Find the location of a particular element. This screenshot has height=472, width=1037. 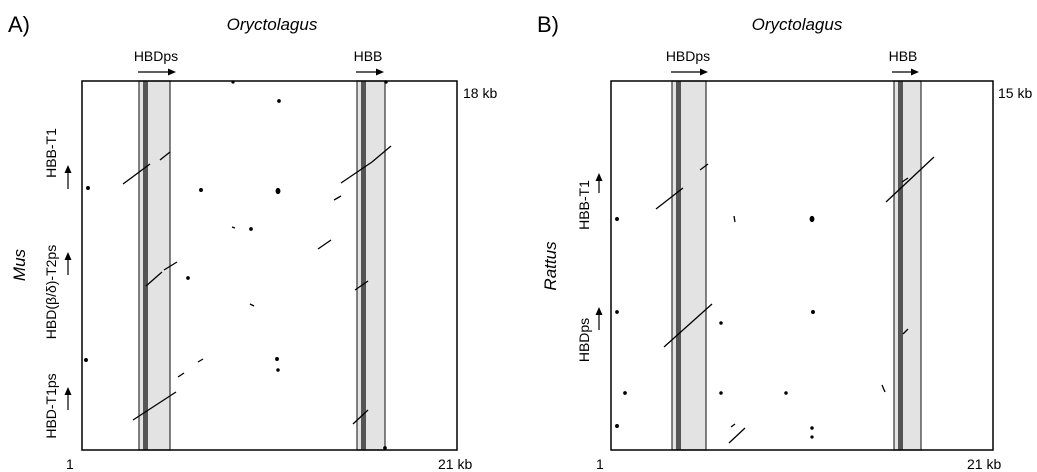

panel-b-y-end: 15 kb is located at coordinates (1015, 93).